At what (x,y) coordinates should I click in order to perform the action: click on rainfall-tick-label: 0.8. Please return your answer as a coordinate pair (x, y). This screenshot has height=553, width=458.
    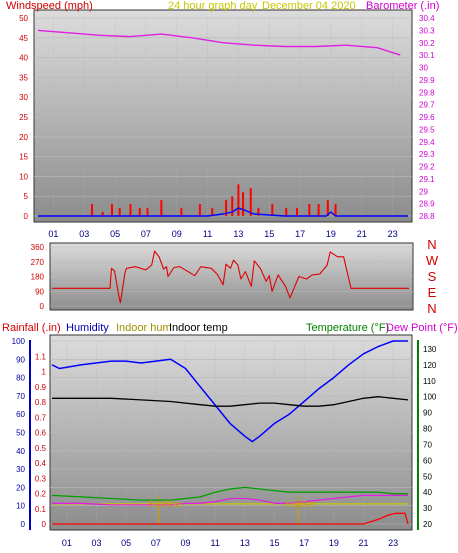
    Looking at the image, I should click on (41, 402).